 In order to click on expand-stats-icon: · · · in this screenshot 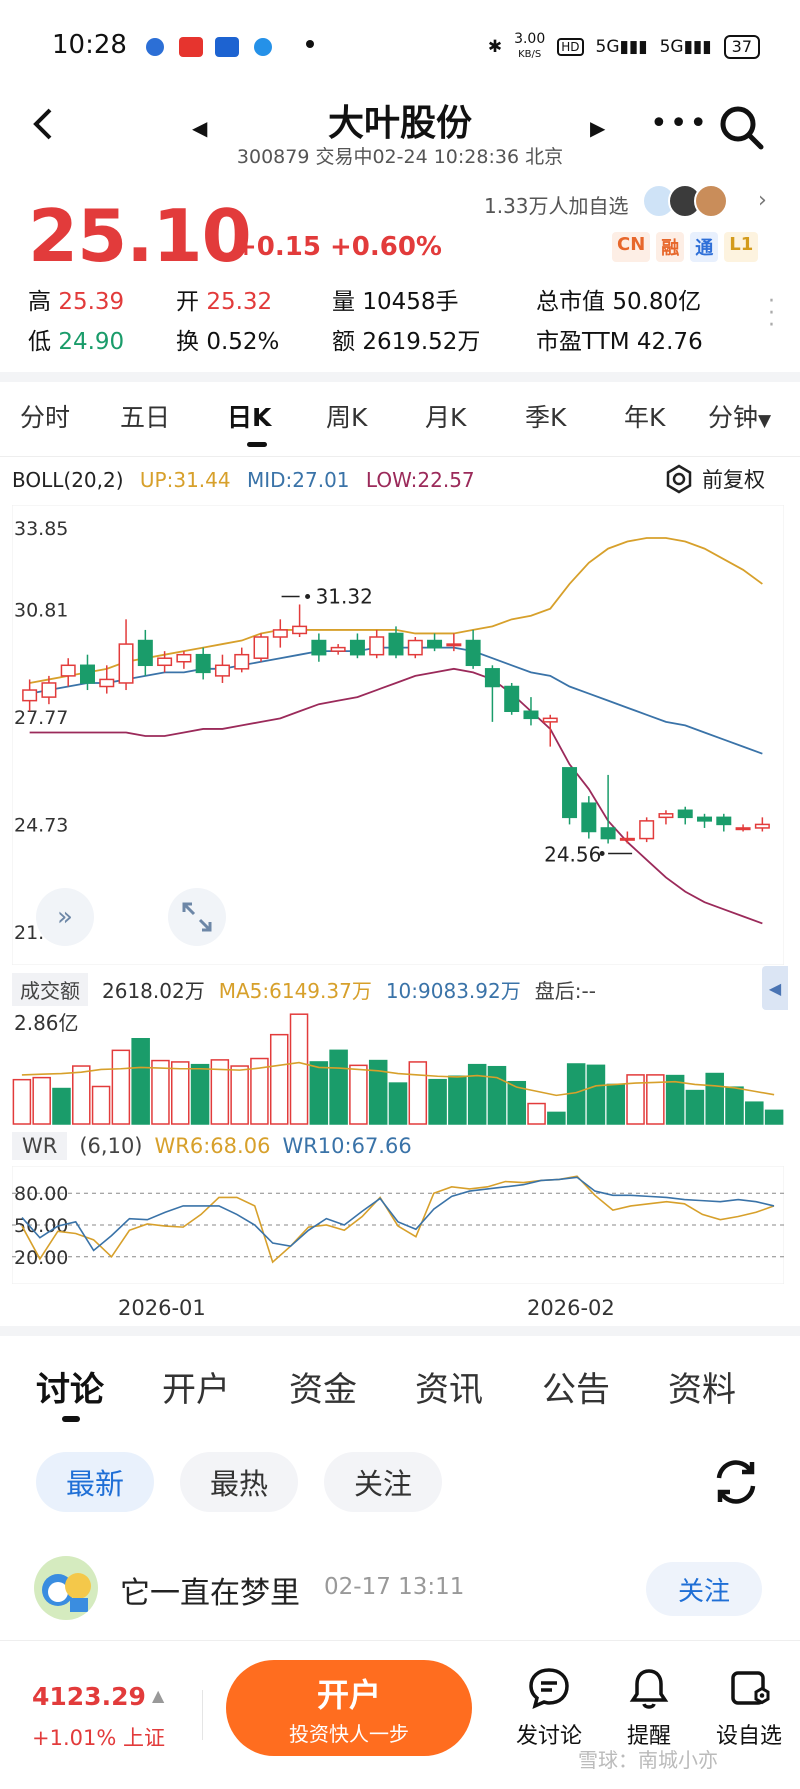, I will do `click(771, 313)`.